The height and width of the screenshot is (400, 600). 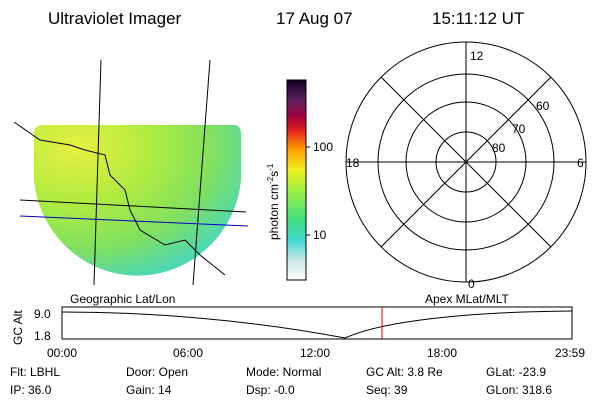 I want to click on info-field: Mode: Normal, so click(x=283, y=372).